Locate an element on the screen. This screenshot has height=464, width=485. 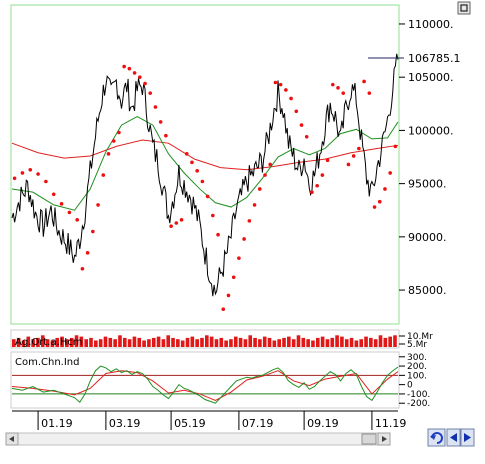
x-tick-label: 05.19 is located at coordinates (190, 423).